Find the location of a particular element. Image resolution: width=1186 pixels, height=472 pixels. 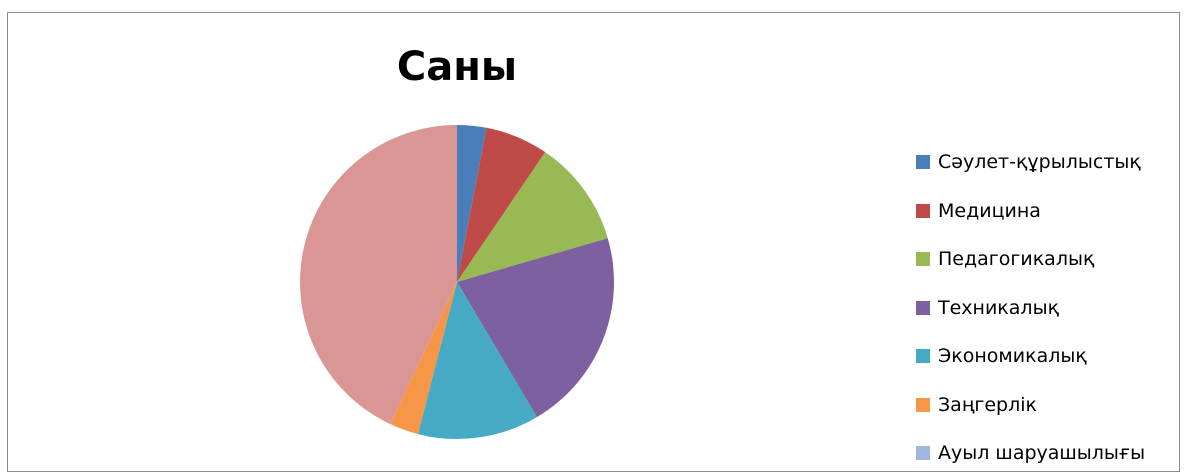

legend-item: Ауыл шаруашылығы is located at coordinates (1030, 453).